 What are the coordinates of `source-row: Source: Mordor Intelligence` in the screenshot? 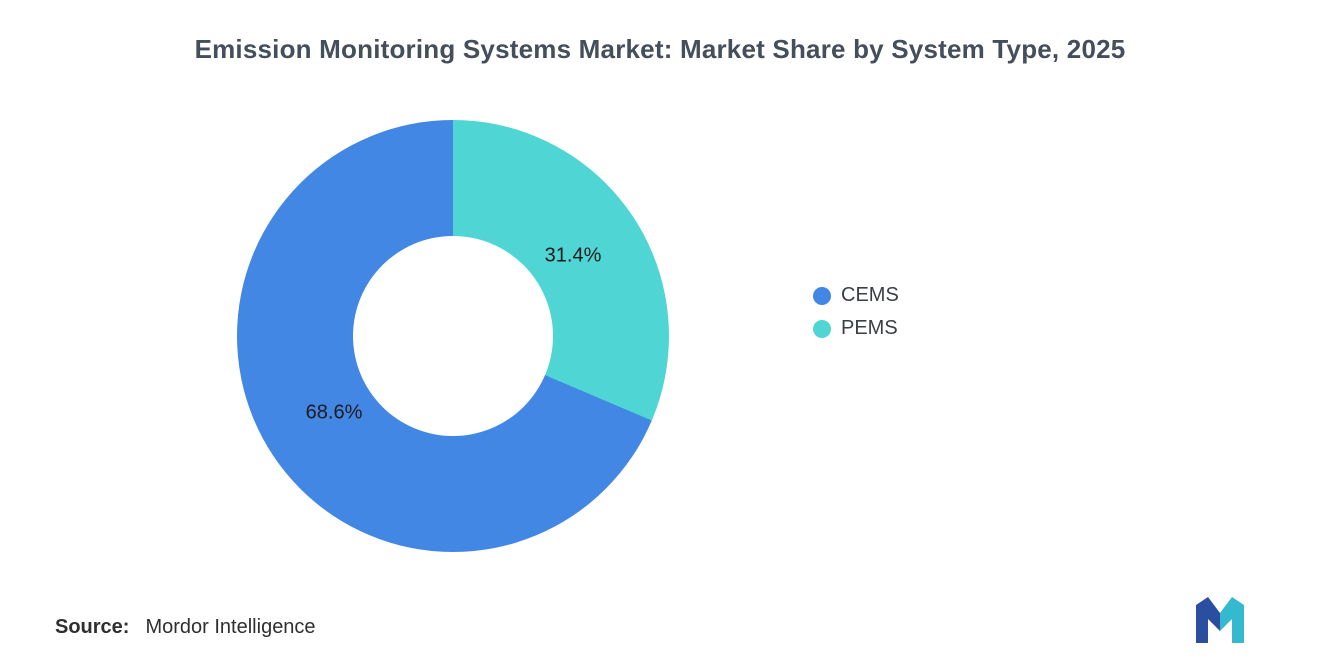 It's located at (185, 627).